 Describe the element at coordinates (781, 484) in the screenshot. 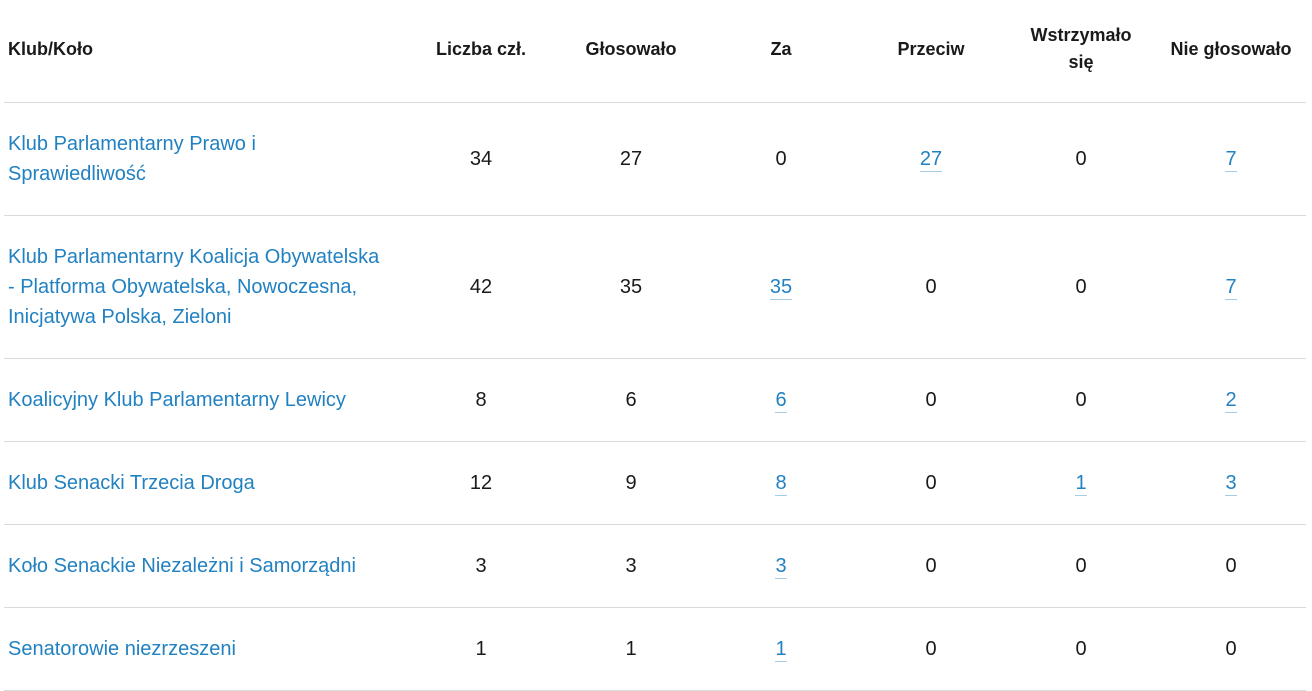

I see `cell-for-link: 8` at that location.